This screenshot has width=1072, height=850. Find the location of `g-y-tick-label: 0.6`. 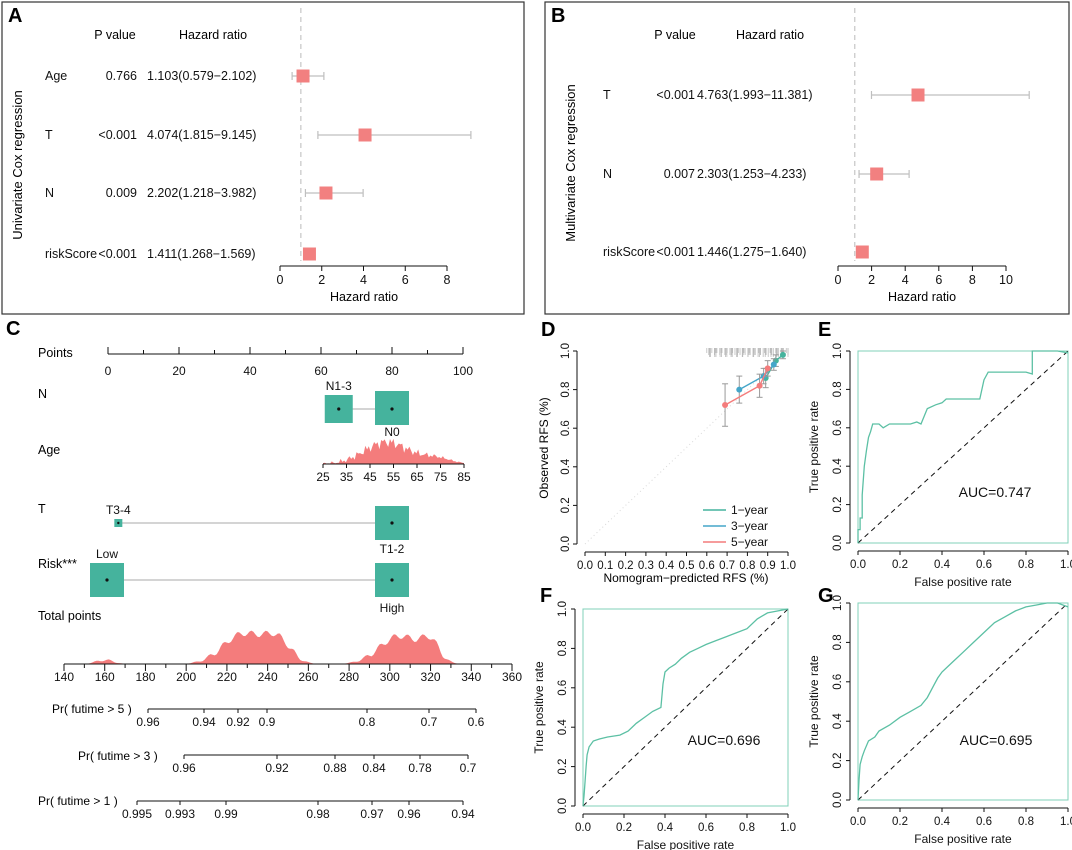

g-y-tick-label: 0.6 is located at coordinates (838, 682).